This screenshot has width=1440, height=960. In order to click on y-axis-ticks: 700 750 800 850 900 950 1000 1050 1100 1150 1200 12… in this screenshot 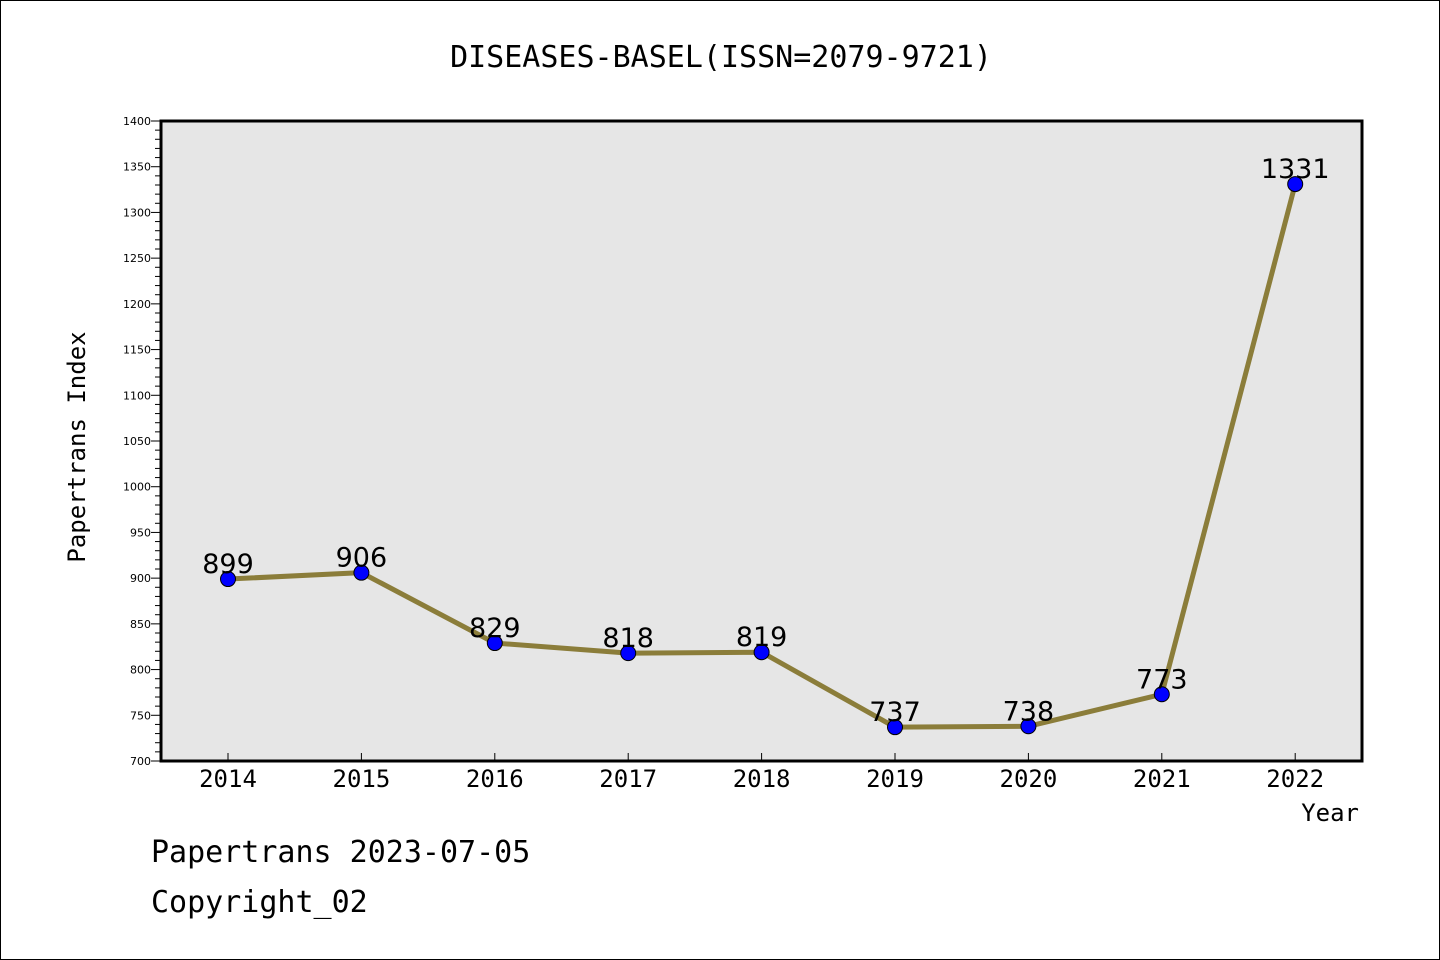, I will do `click(142, 441)`.